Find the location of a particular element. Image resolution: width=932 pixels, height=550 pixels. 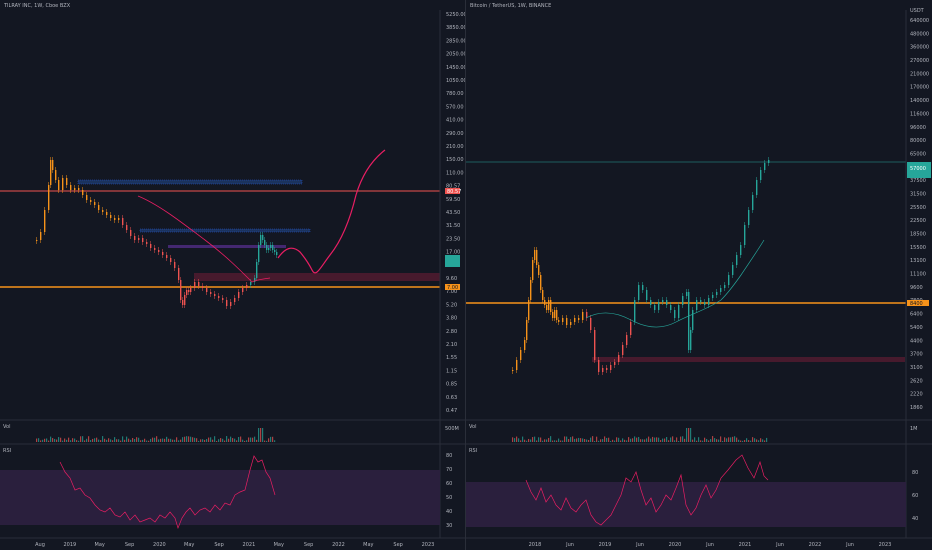

right-price-tick: 270000 is located at coordinates (919, 61).